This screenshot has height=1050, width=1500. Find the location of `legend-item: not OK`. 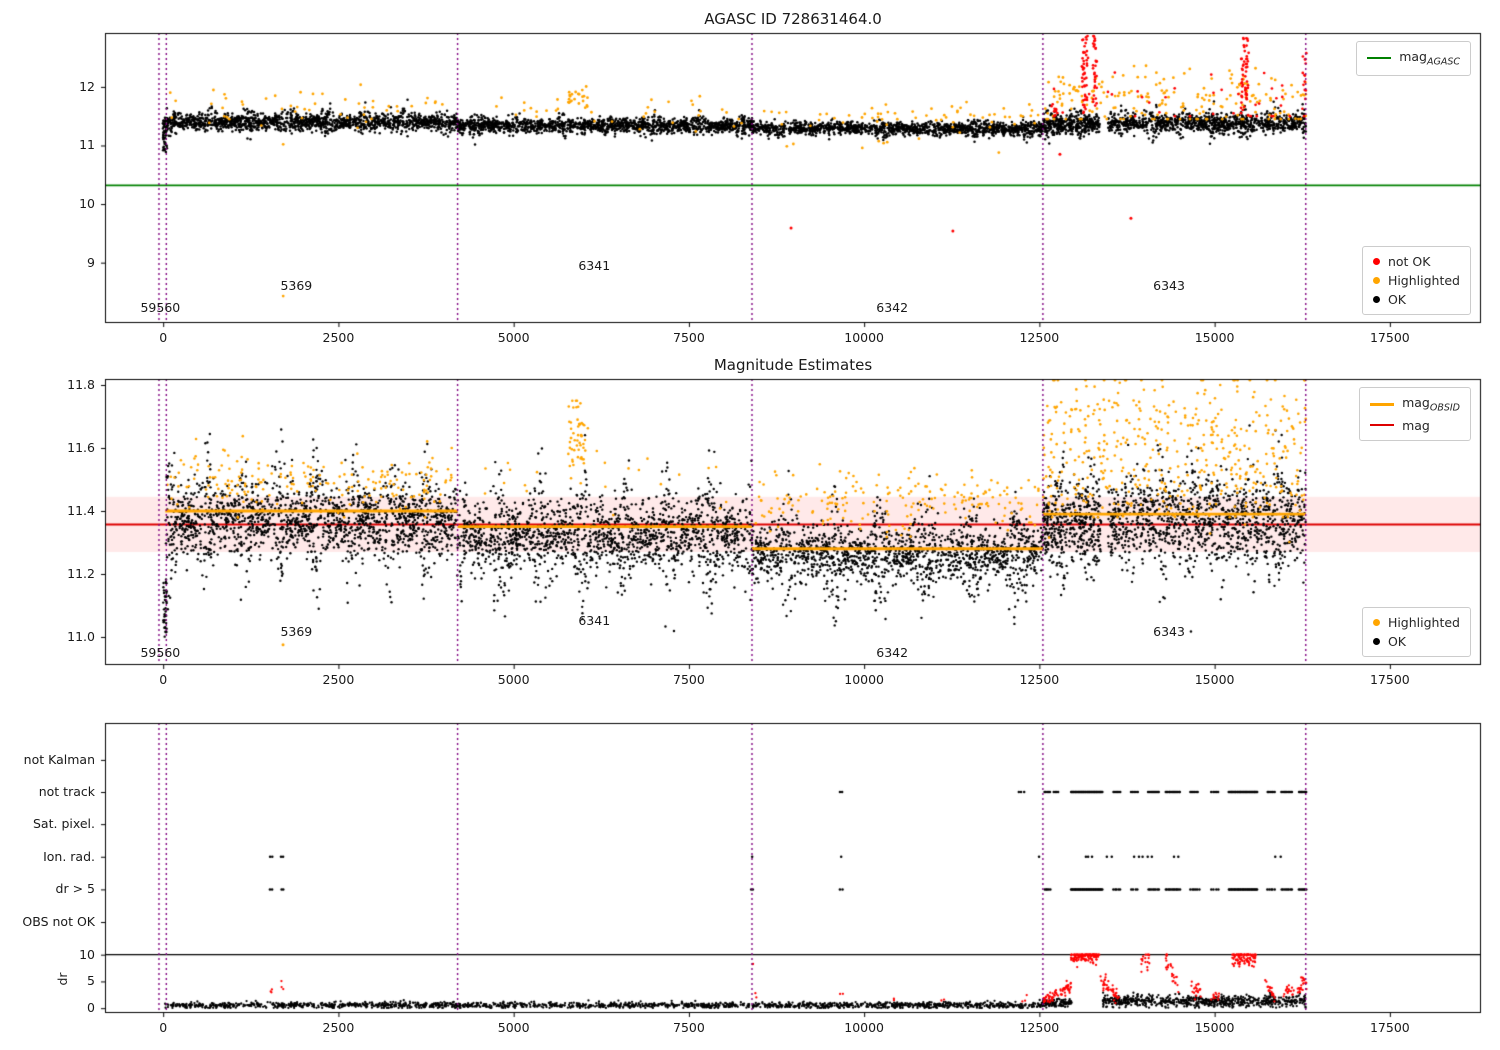

legend-item: not OK is located at coordinates (1416, 261).